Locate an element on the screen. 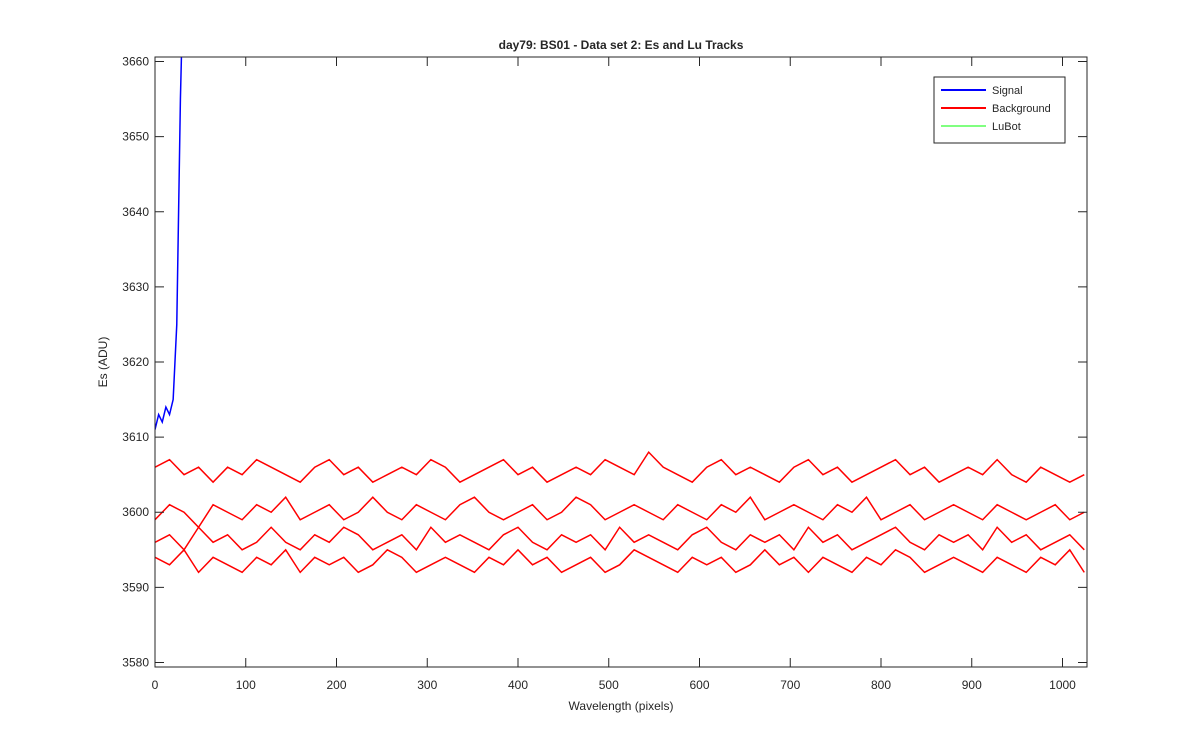 This screenshot has width=1200, height=750. x-tick-label: 300 is located at coordinates (427, 685).